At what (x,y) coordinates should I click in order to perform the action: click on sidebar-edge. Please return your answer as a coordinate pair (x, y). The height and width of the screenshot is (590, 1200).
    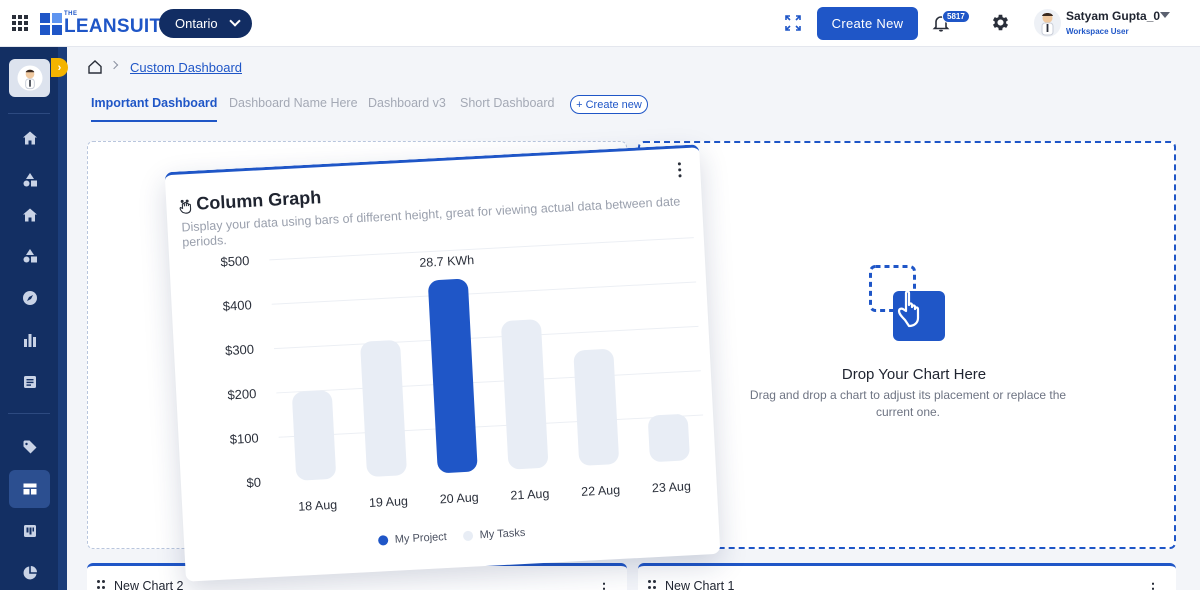
    Looking at the image, I should click on (62, 318).